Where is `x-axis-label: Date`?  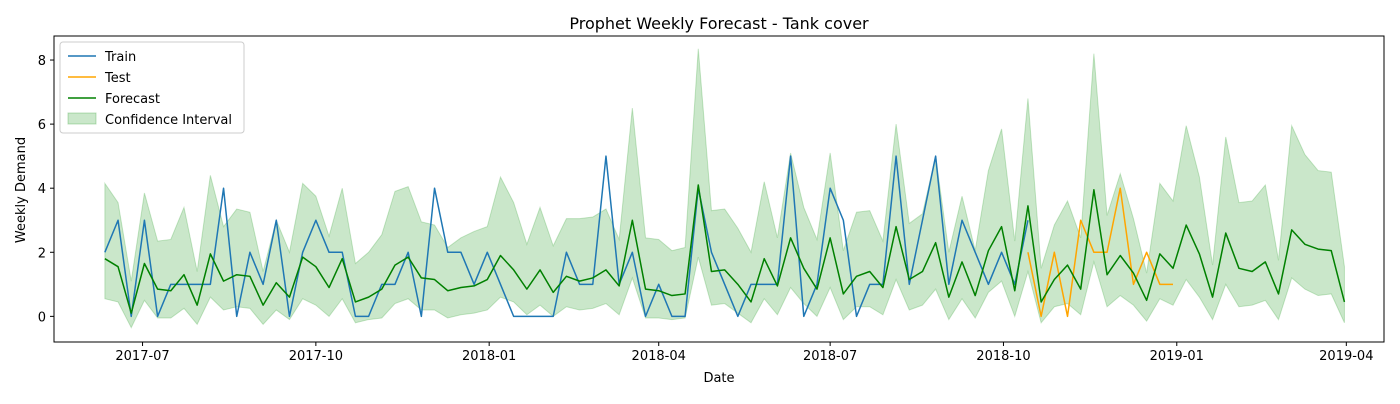
x-axis-label: Date is located at coordinates (718, 378).